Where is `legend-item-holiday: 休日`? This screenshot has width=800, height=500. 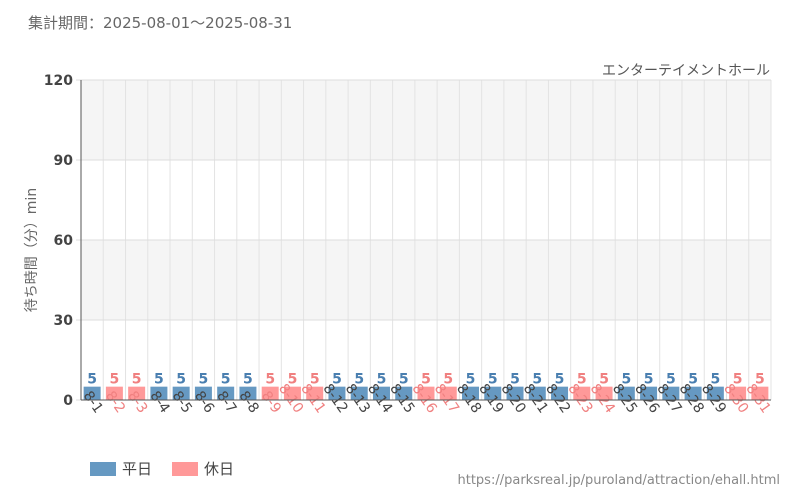
legend-item-holiday: 休日 is located at coordinates (203, 468).